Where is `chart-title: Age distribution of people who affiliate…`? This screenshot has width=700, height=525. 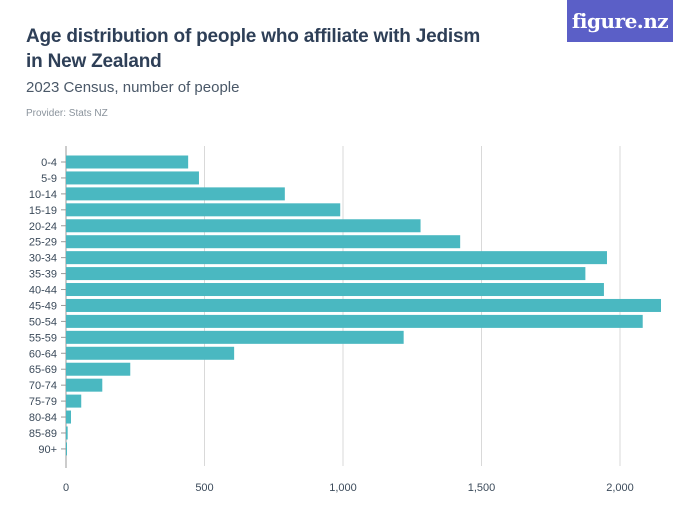 chart-title: Age distribution of people who affiliate… is located at coordinates (253, 49).